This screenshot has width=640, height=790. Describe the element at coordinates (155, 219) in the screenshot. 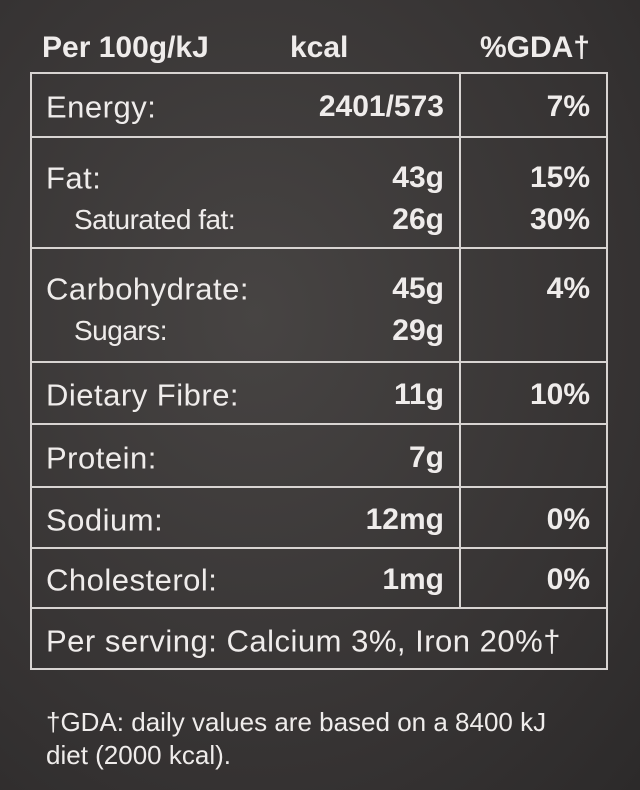

I see `nutrient-label: Saturated fat:` at that location.